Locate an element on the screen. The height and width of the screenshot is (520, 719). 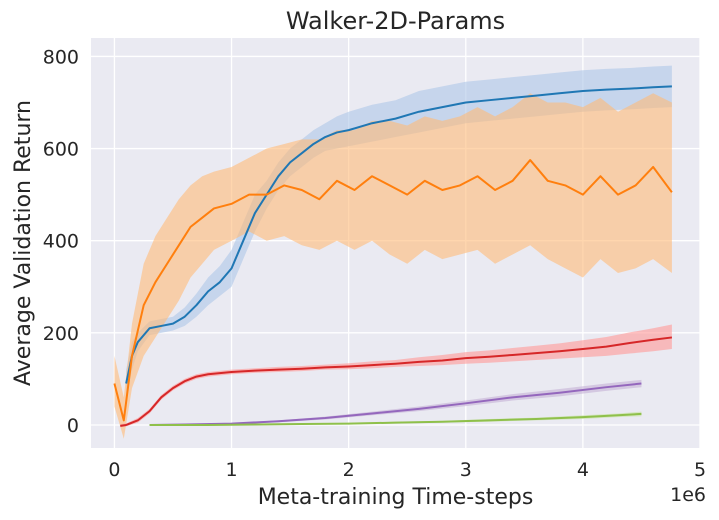
series-4-line is located at coordinates (395, 419).